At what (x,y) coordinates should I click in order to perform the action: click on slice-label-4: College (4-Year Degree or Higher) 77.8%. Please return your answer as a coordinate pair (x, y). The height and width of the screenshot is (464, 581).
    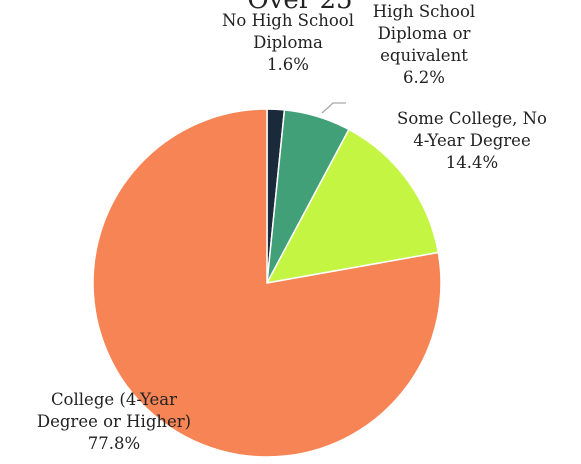
    Looking at the image, I should click on (114, 421).